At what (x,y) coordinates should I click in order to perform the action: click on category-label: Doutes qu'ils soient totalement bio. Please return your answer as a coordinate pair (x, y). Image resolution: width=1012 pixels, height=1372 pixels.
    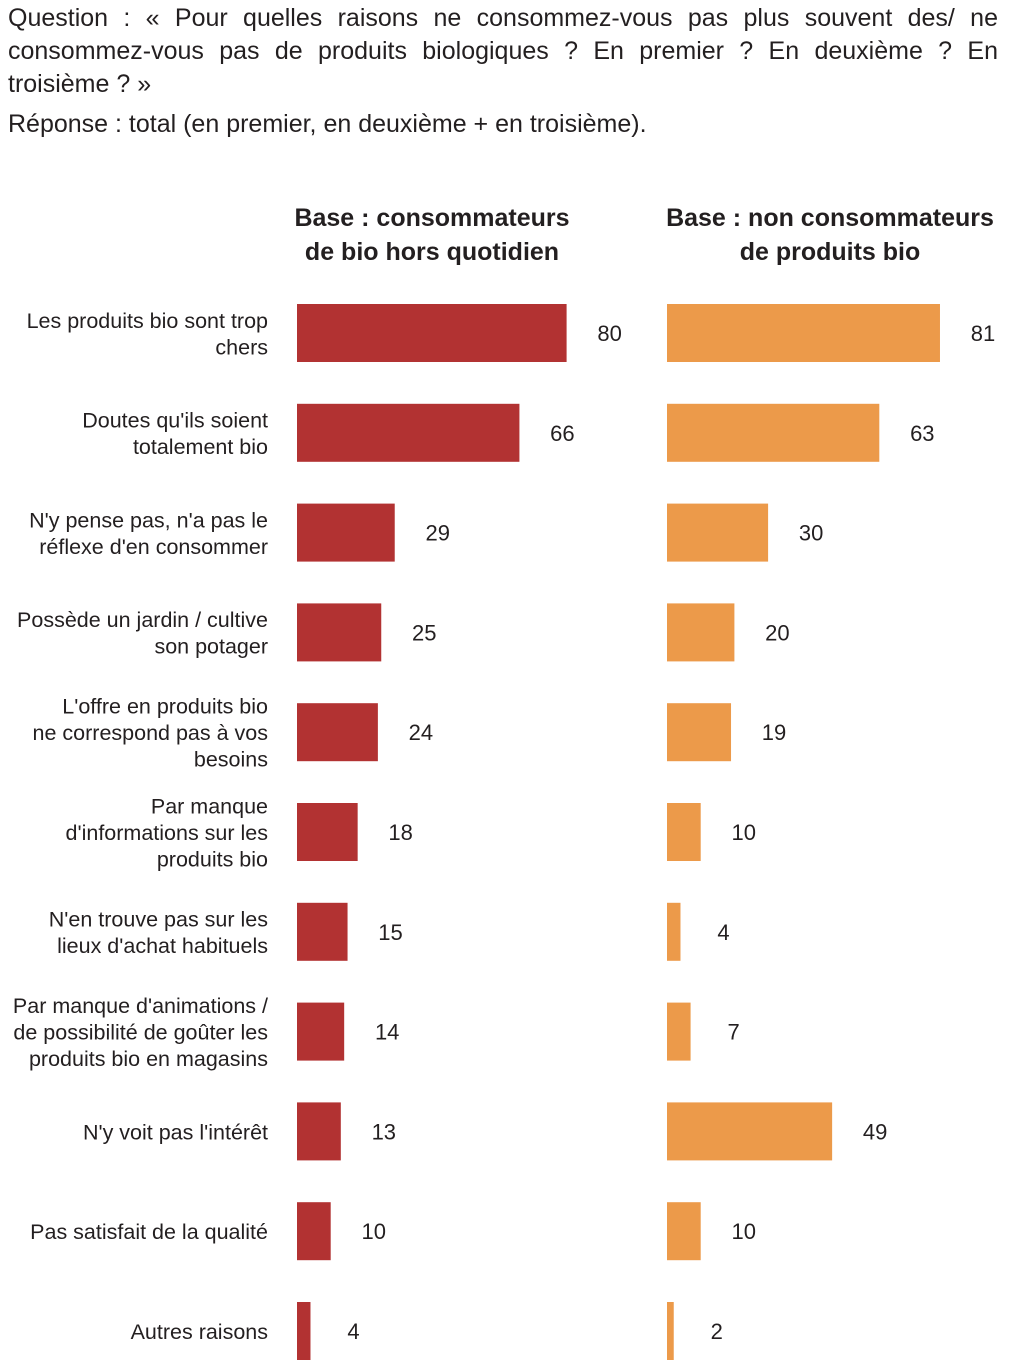
    Looking at the image, I should click on (175, 434).